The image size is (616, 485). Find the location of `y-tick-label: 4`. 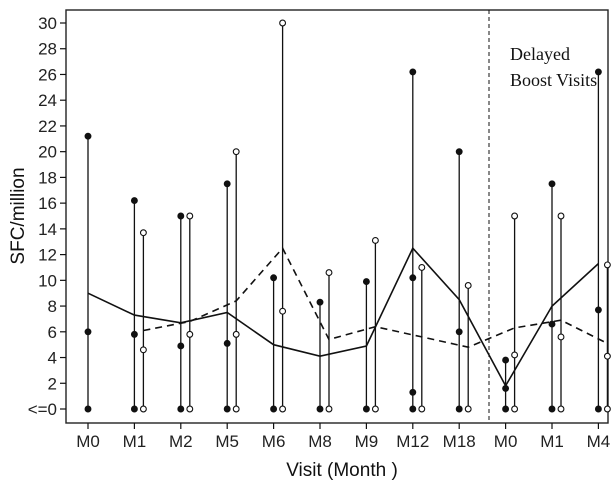

y-tick-label: 4 is located at coordinates (52, 358).